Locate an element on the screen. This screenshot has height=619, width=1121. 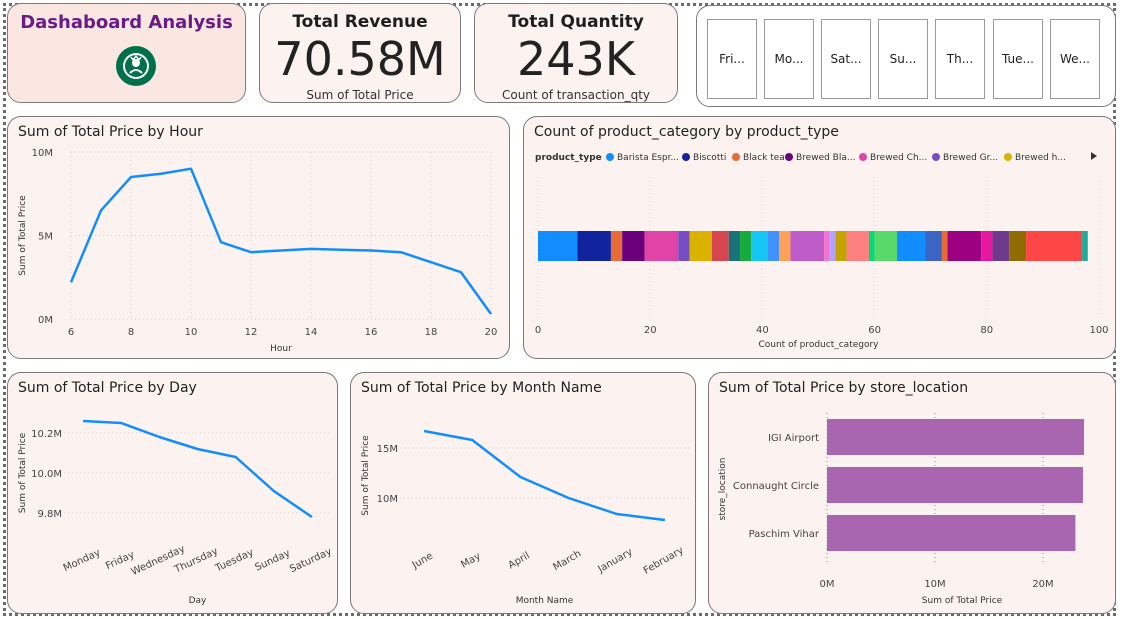
y-tick-label: 15M is located at coordinates (387, 449).